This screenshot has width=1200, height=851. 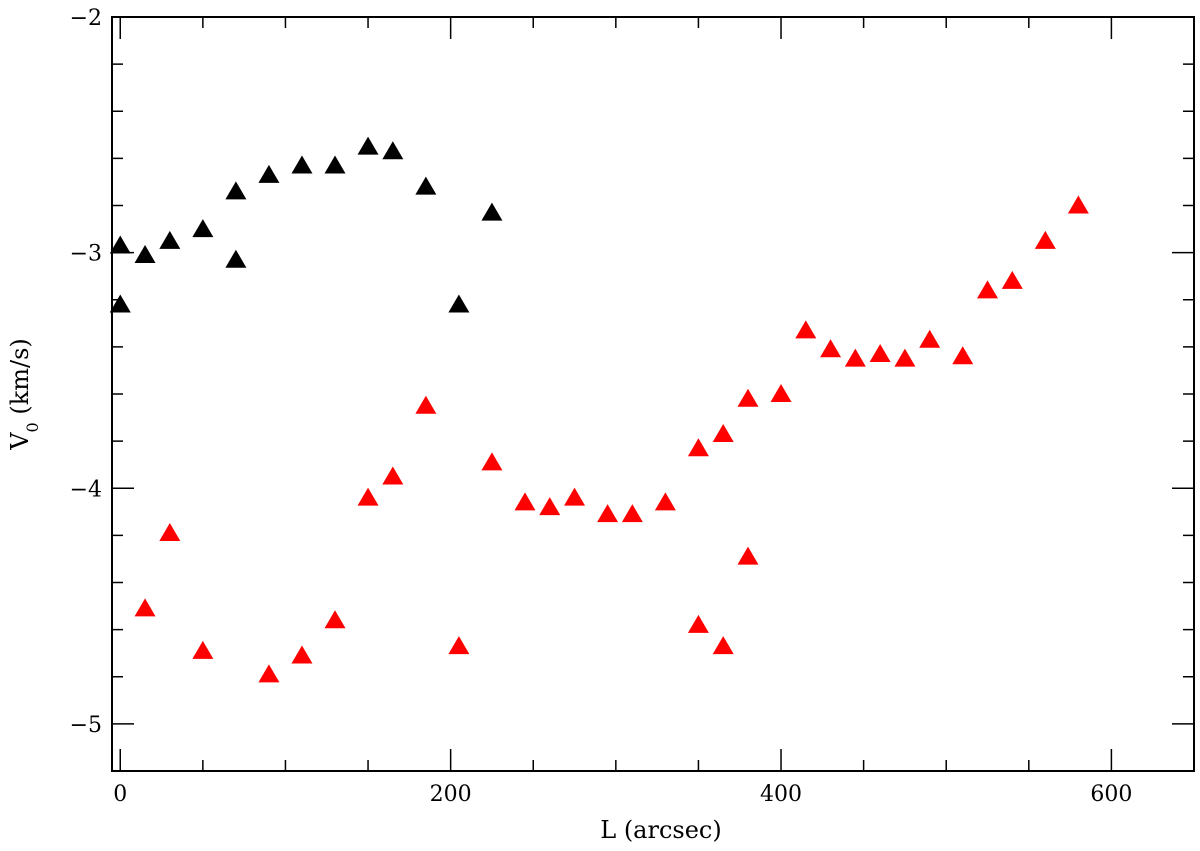 I want to click on x-axis-label: L (arcsec), so click(x=660, y=830).